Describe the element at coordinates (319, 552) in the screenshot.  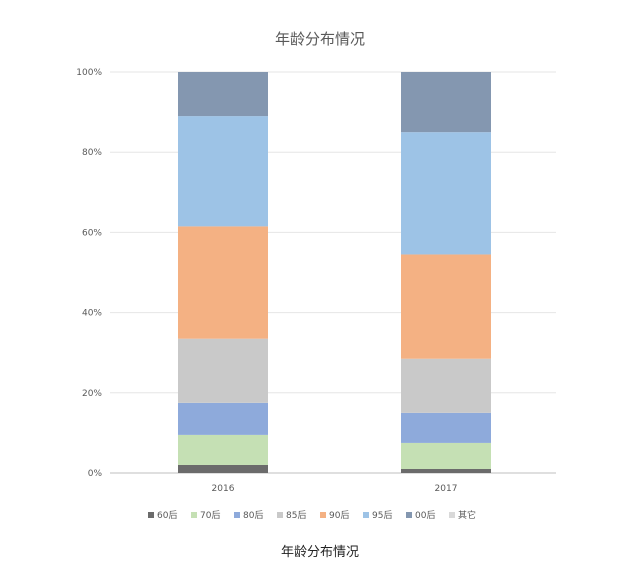
I see `figure-caption: 年龄分布情况` at that location.